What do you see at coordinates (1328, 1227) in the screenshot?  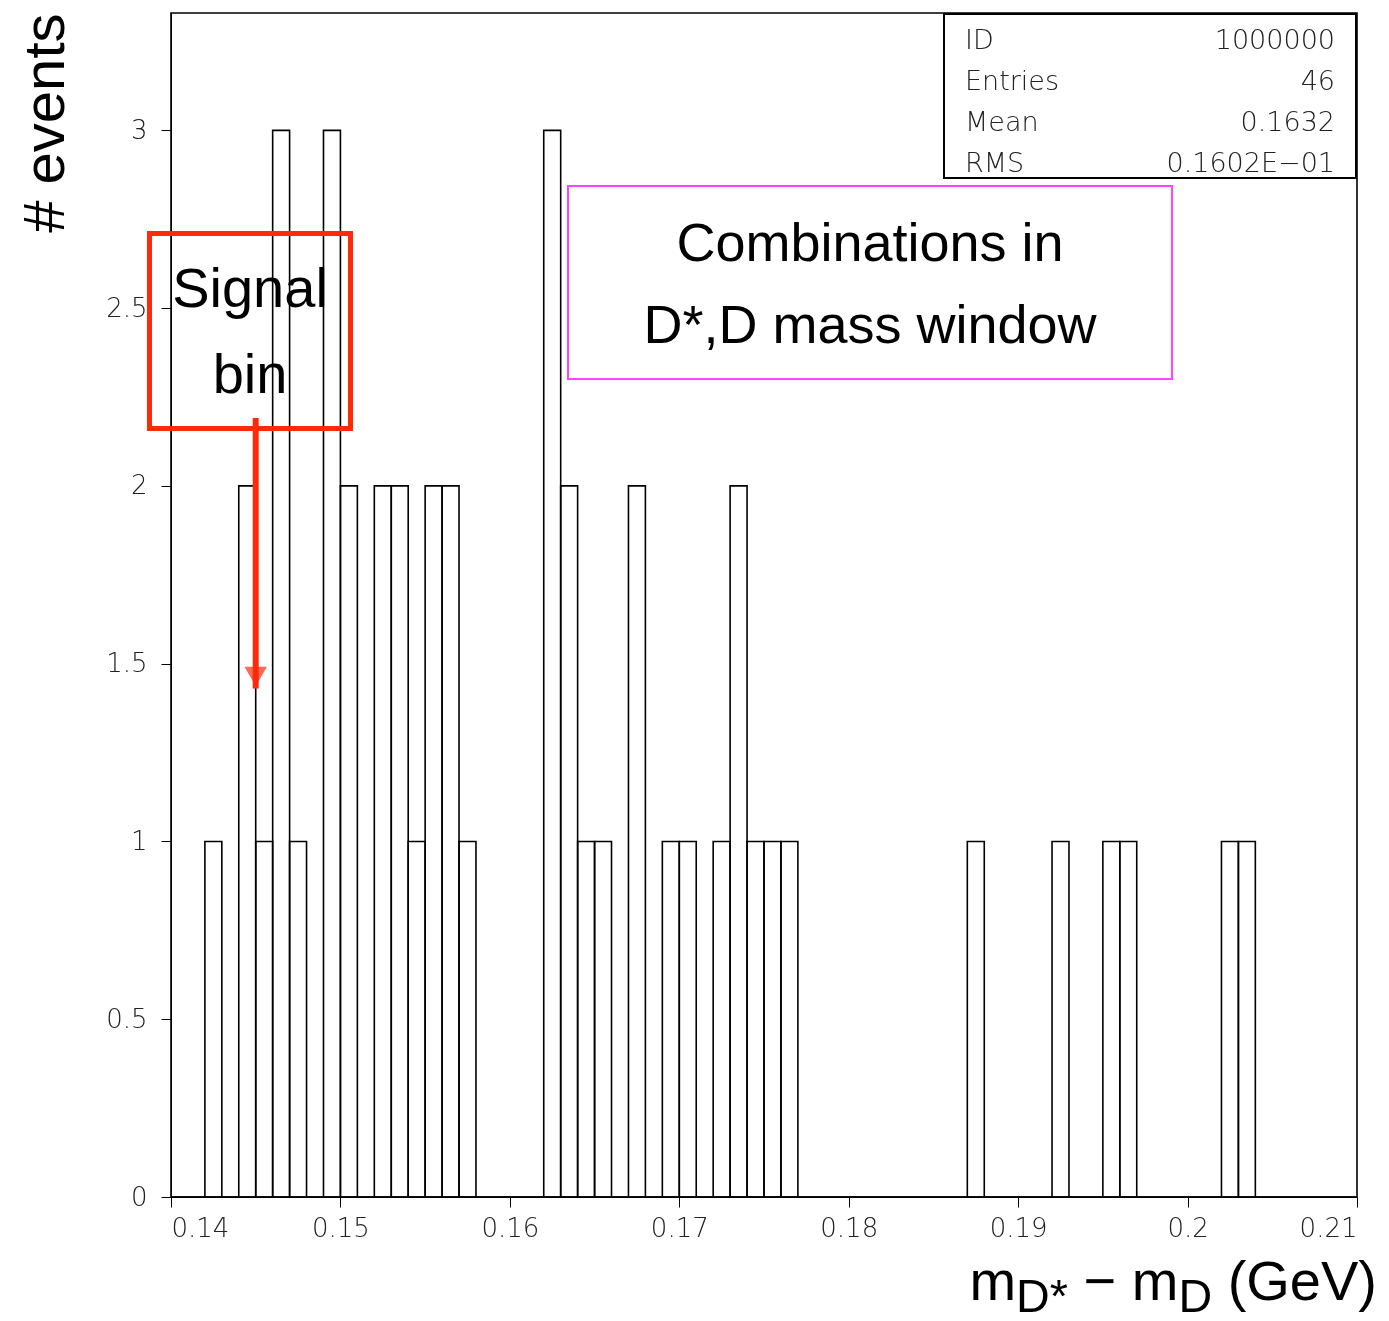 I see `x-tick-label: 0.21` at bounding box center [1328, 1227].